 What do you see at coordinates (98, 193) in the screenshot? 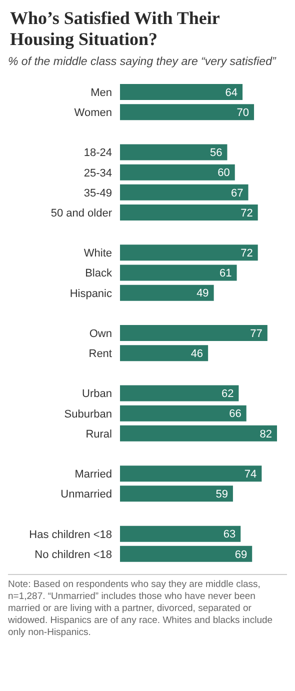
I see `y-tick-label: 35-49` at bounding box center [98, 193].